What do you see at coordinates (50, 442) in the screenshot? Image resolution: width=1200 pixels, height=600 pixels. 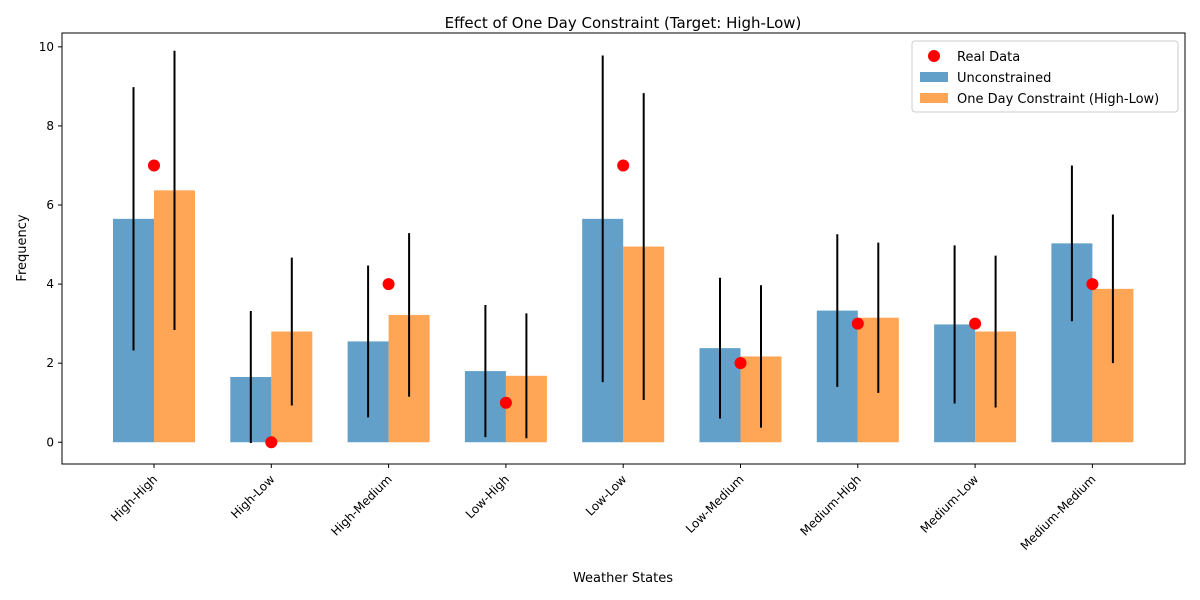 I see `y-tick-label: 0` at bounding box center [50, 442].